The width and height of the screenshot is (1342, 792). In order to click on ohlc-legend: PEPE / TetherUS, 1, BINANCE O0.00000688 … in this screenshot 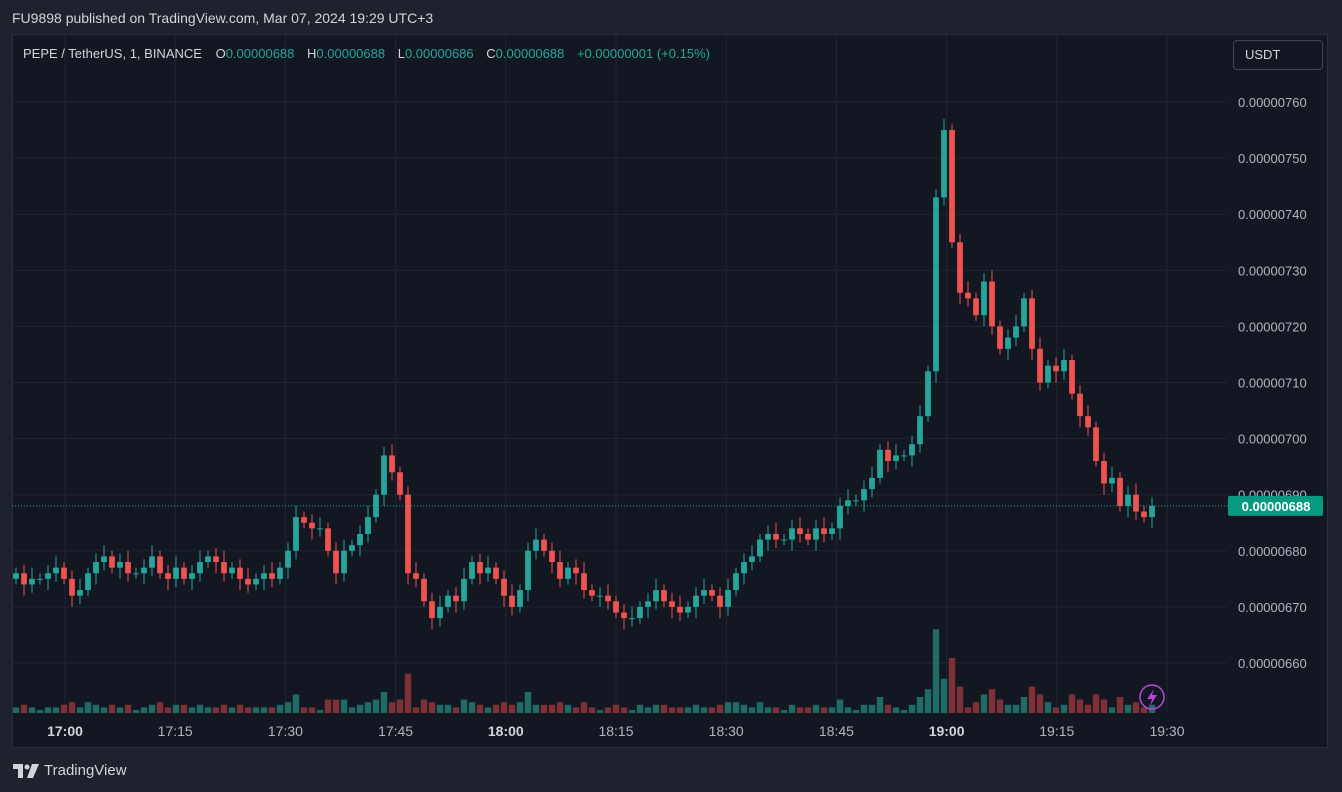, I will do `click(366, 53)`.